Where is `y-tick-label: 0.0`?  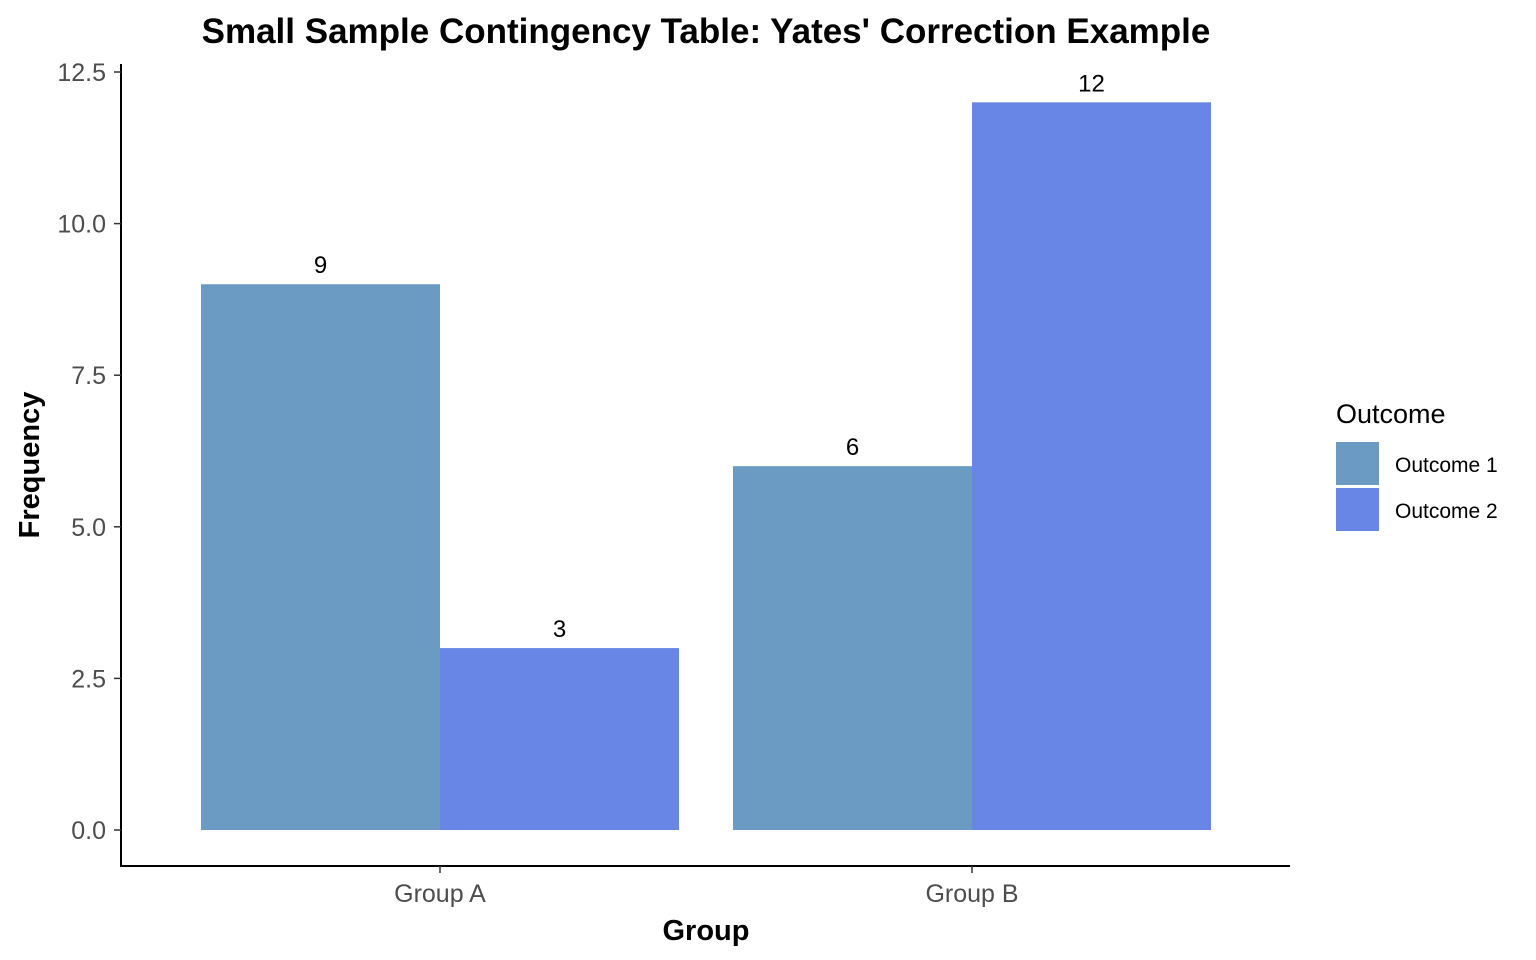
y-tick-label: 0.0 is located at coordinates (88, 831).